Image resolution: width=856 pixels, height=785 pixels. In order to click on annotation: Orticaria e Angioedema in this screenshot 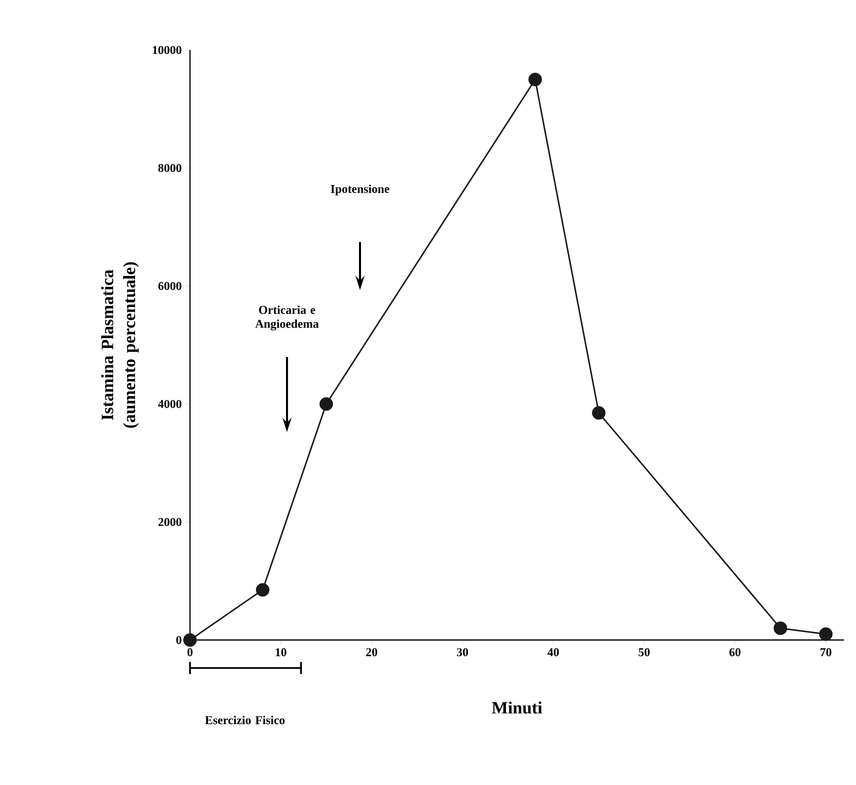, I will do `click(287, 318)`.